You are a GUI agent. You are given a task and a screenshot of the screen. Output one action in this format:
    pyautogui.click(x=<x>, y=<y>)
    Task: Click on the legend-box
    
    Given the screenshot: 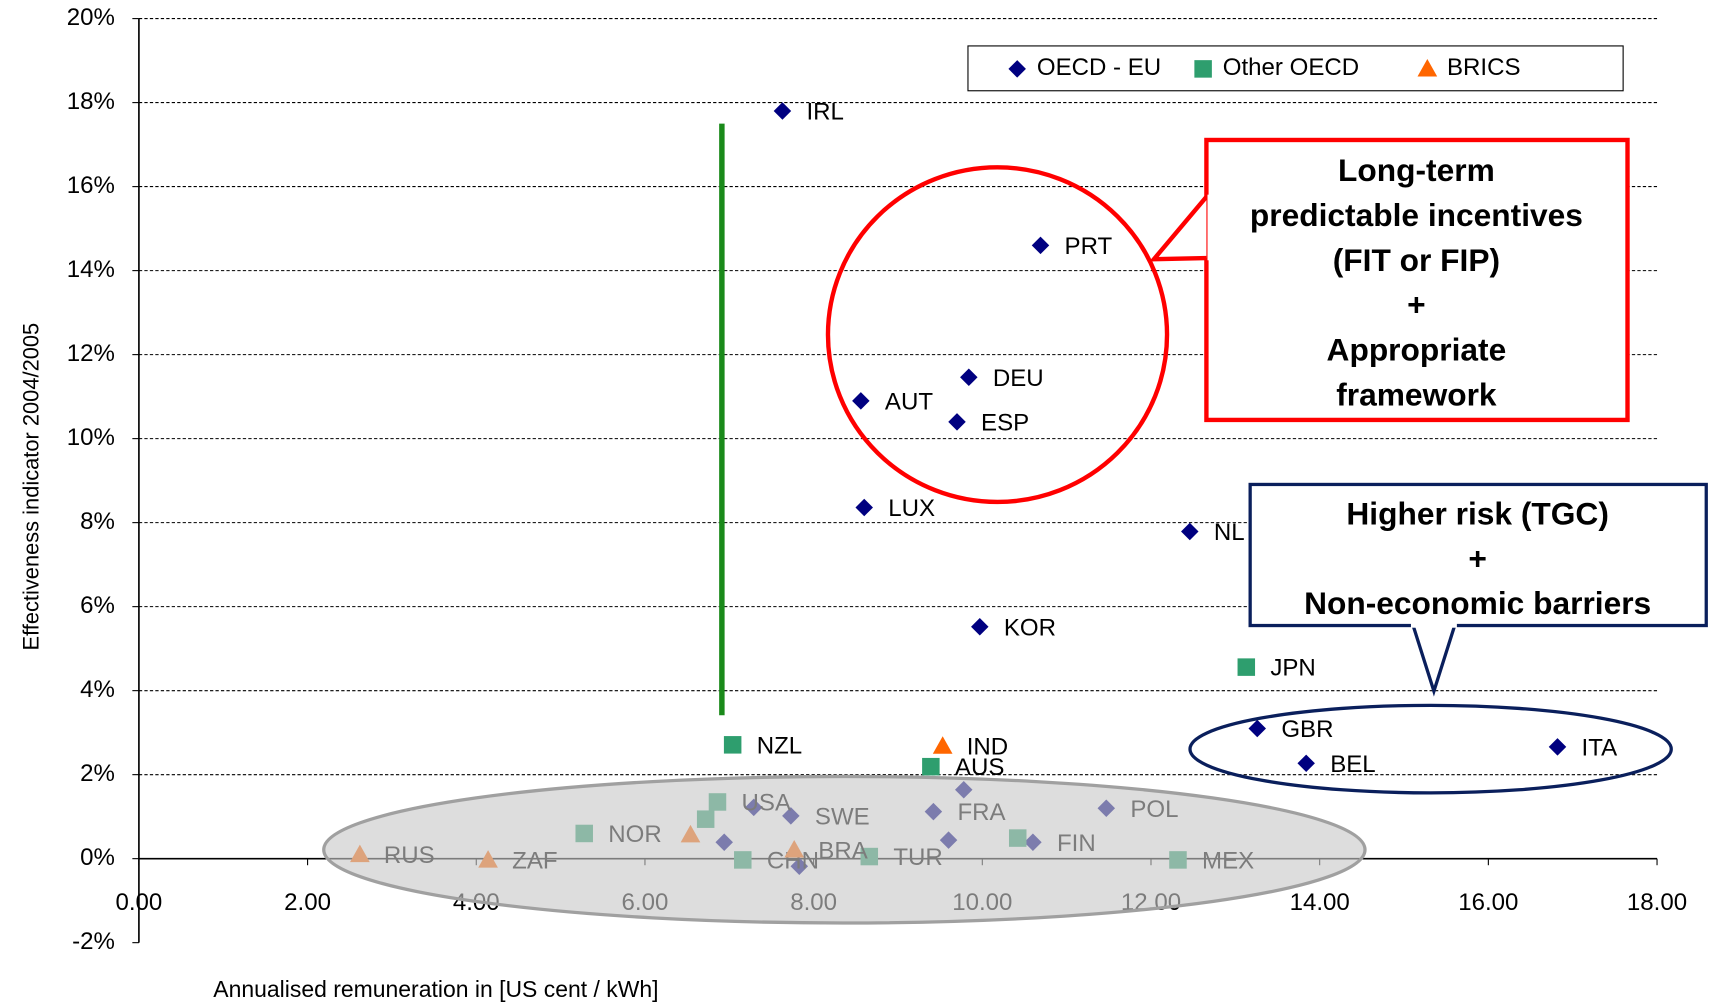 What is the action you would take?
    pyautogui.click(x=1295, y=68)
    